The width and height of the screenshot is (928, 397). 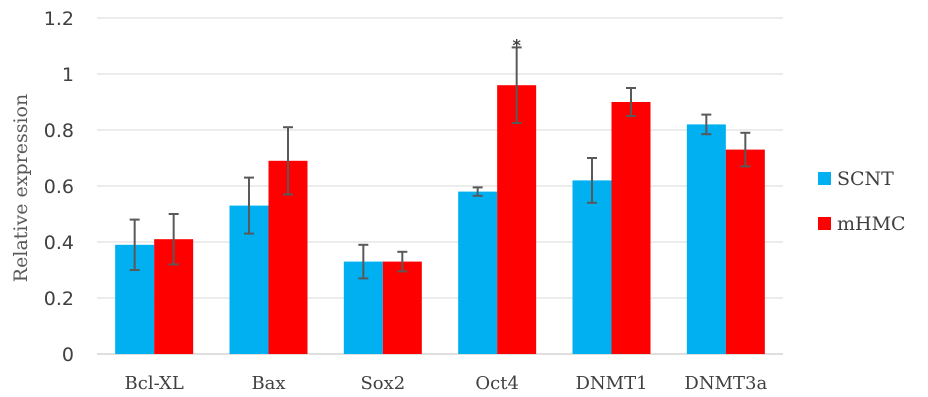 What do you see at coordinates (402, 307) in the screenshot?
I see `bar-mhmc-sox2` at bounding box center [402, 307].